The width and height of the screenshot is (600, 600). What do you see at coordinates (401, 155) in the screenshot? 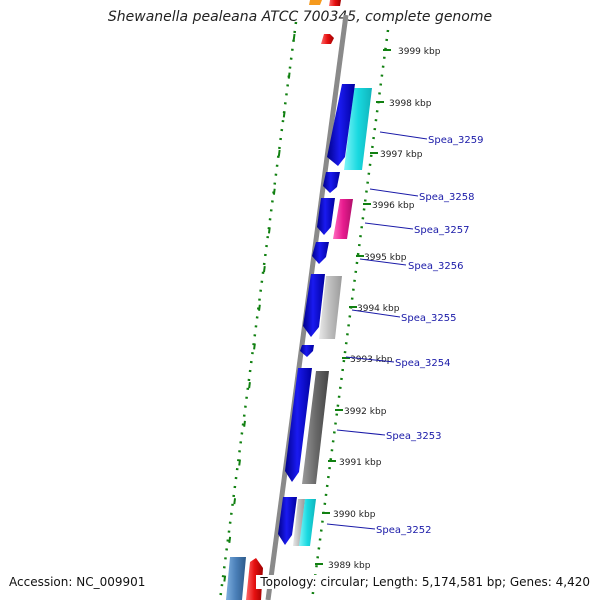
I see `kbp-label: 3997 kbp` at bounding box center [401, 155].